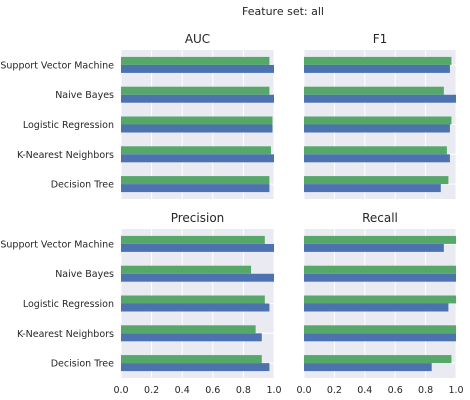 The image size is (470, 400). What do you see at coordinates (197, 158) in the screenshot?
I see `bar-auc-k-nearest-neighbors-s2` at bounding box center [197, 158].